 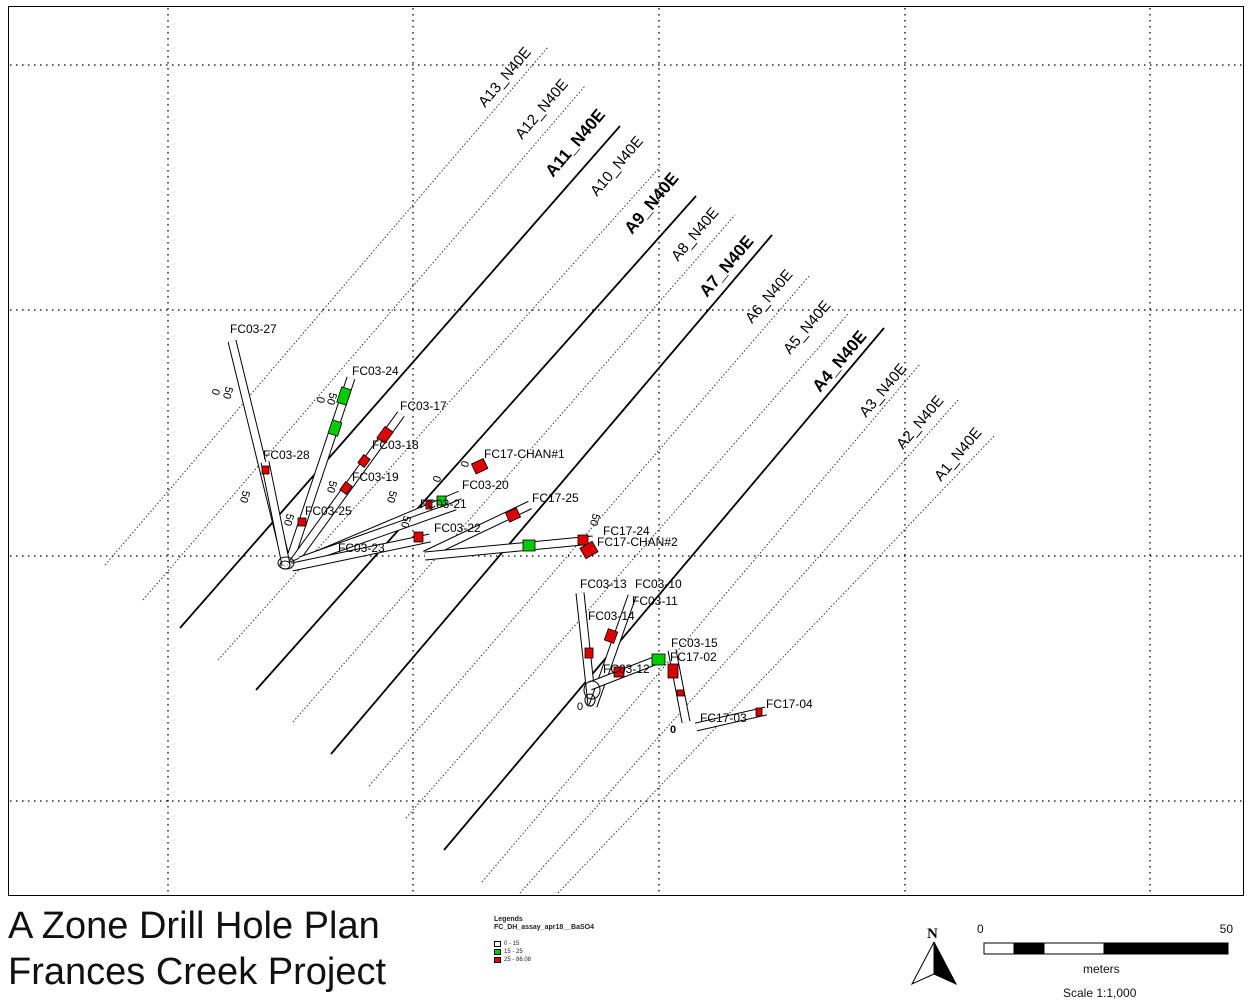 I want to click on scale-end-label: 50, so click(x=1226, y=929).